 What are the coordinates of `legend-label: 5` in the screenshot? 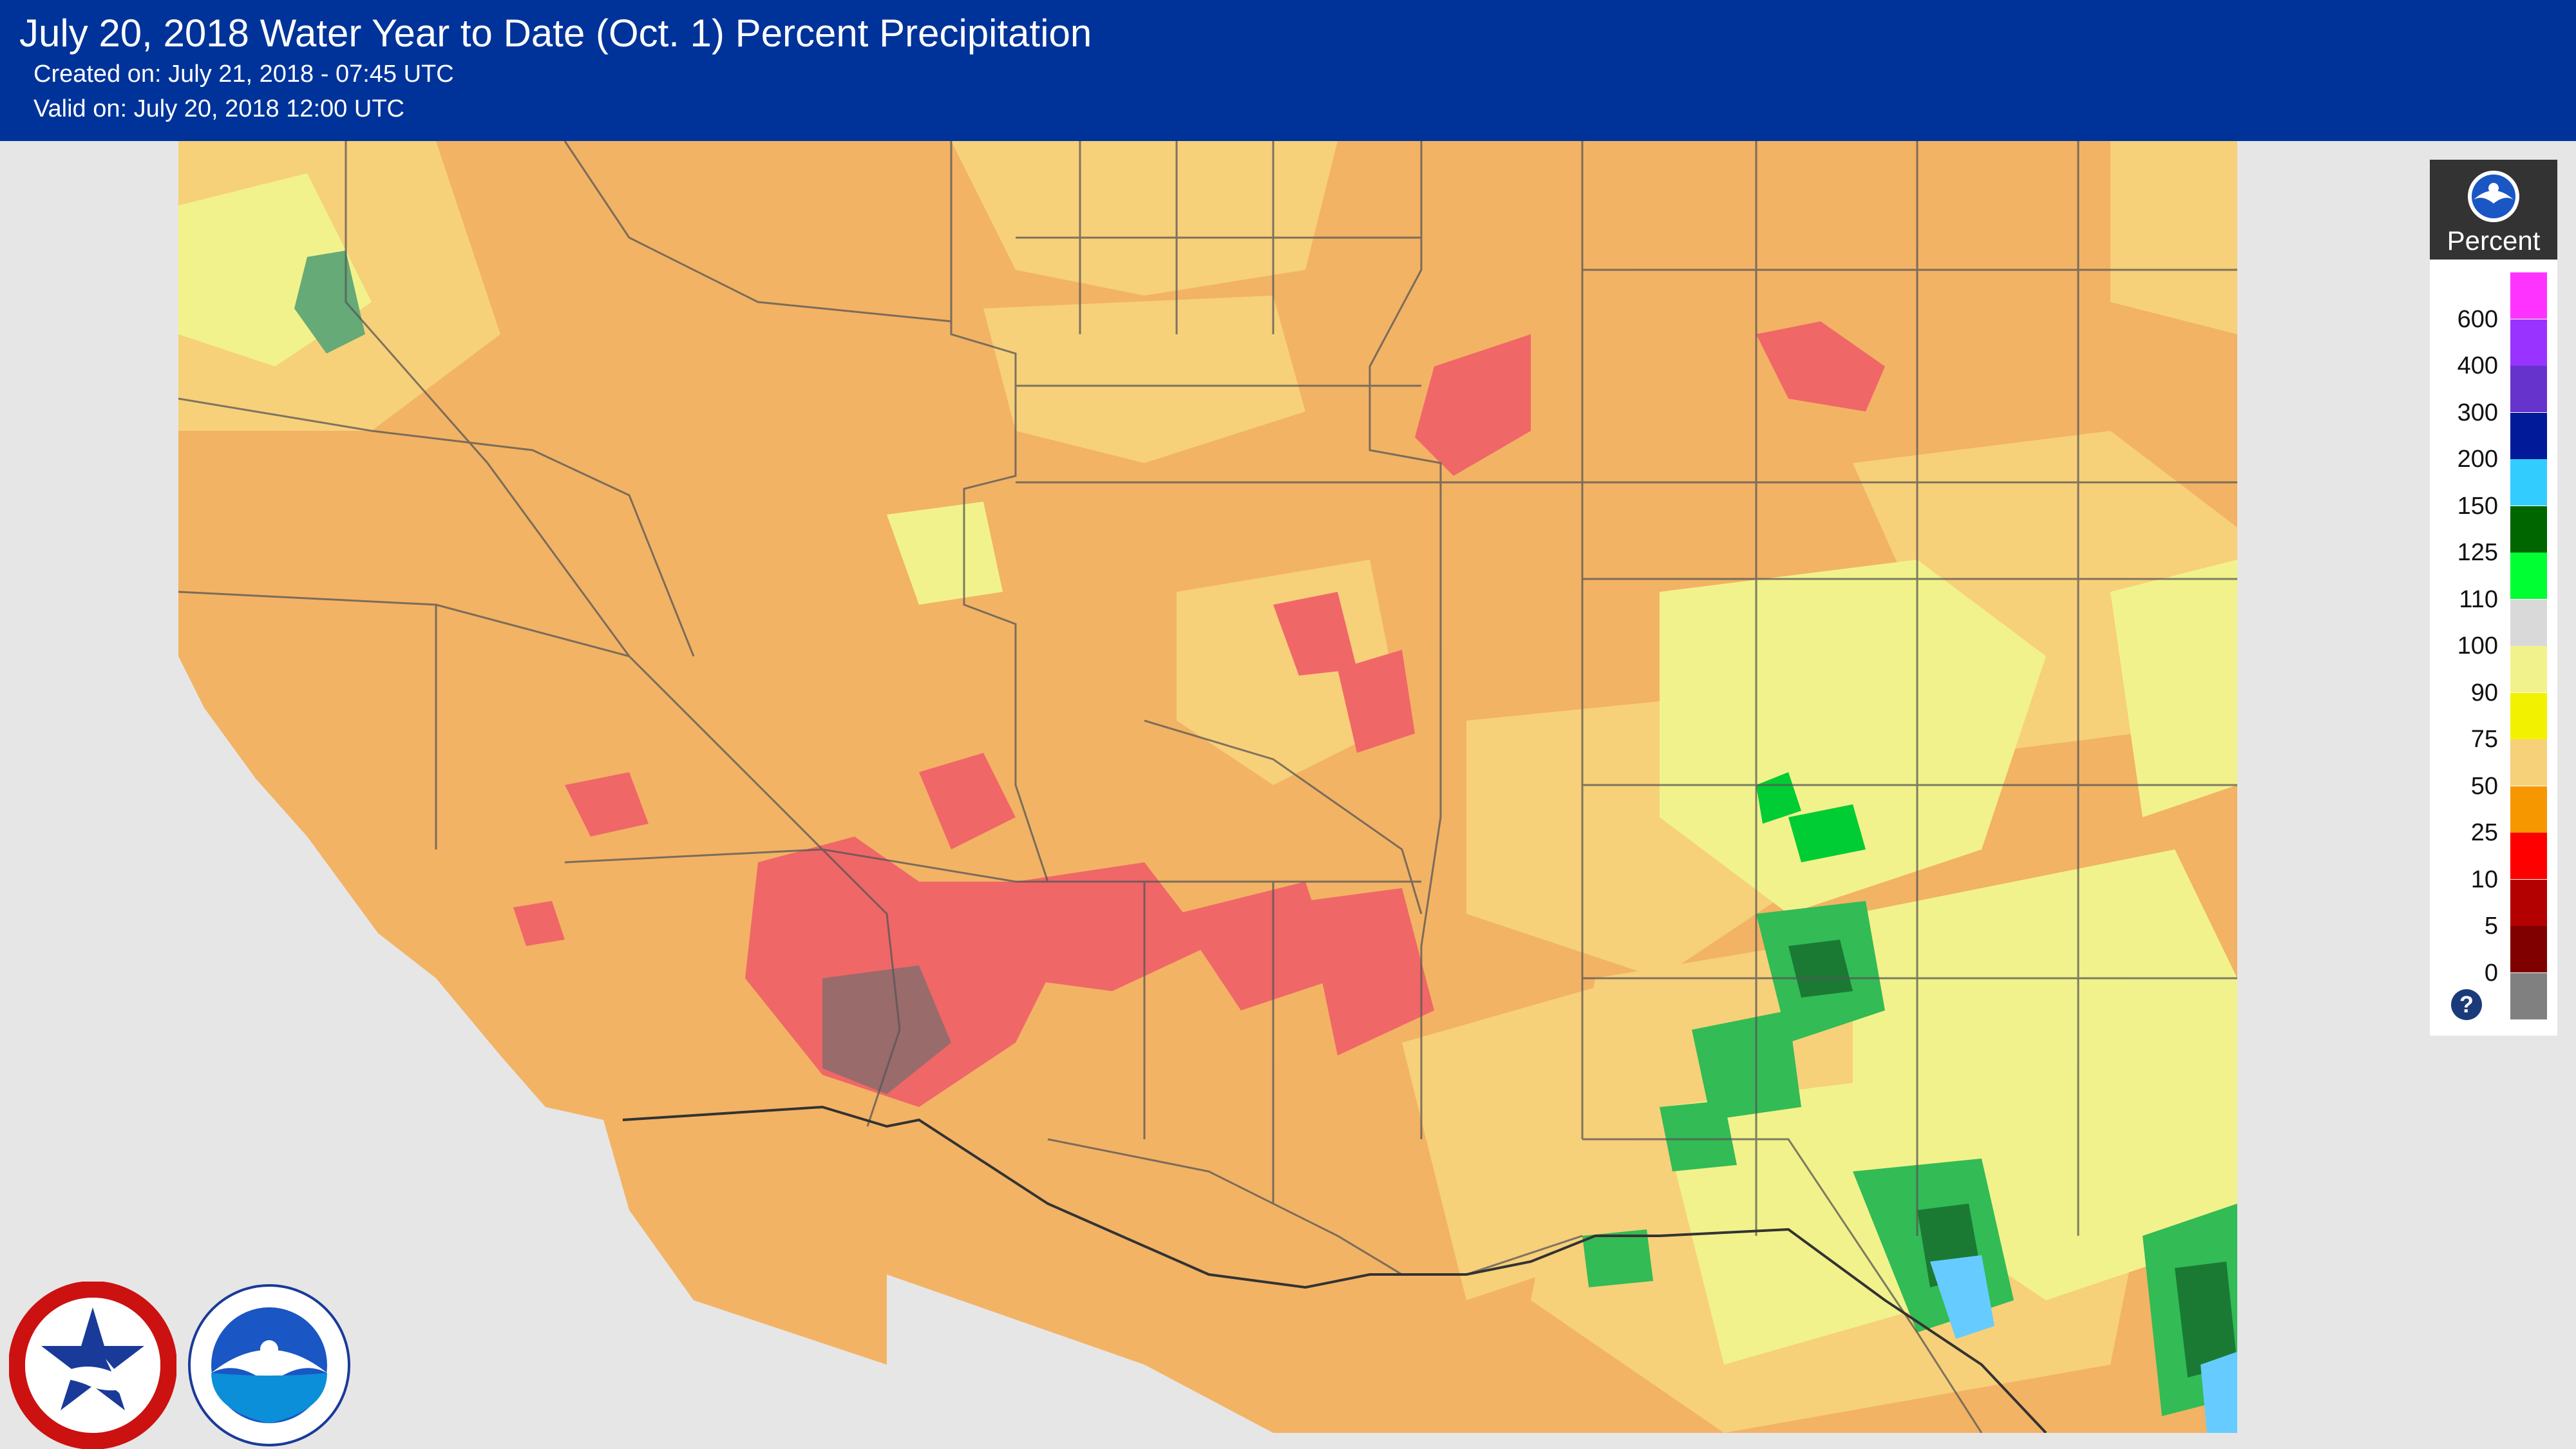 It's located at (2491, 926).